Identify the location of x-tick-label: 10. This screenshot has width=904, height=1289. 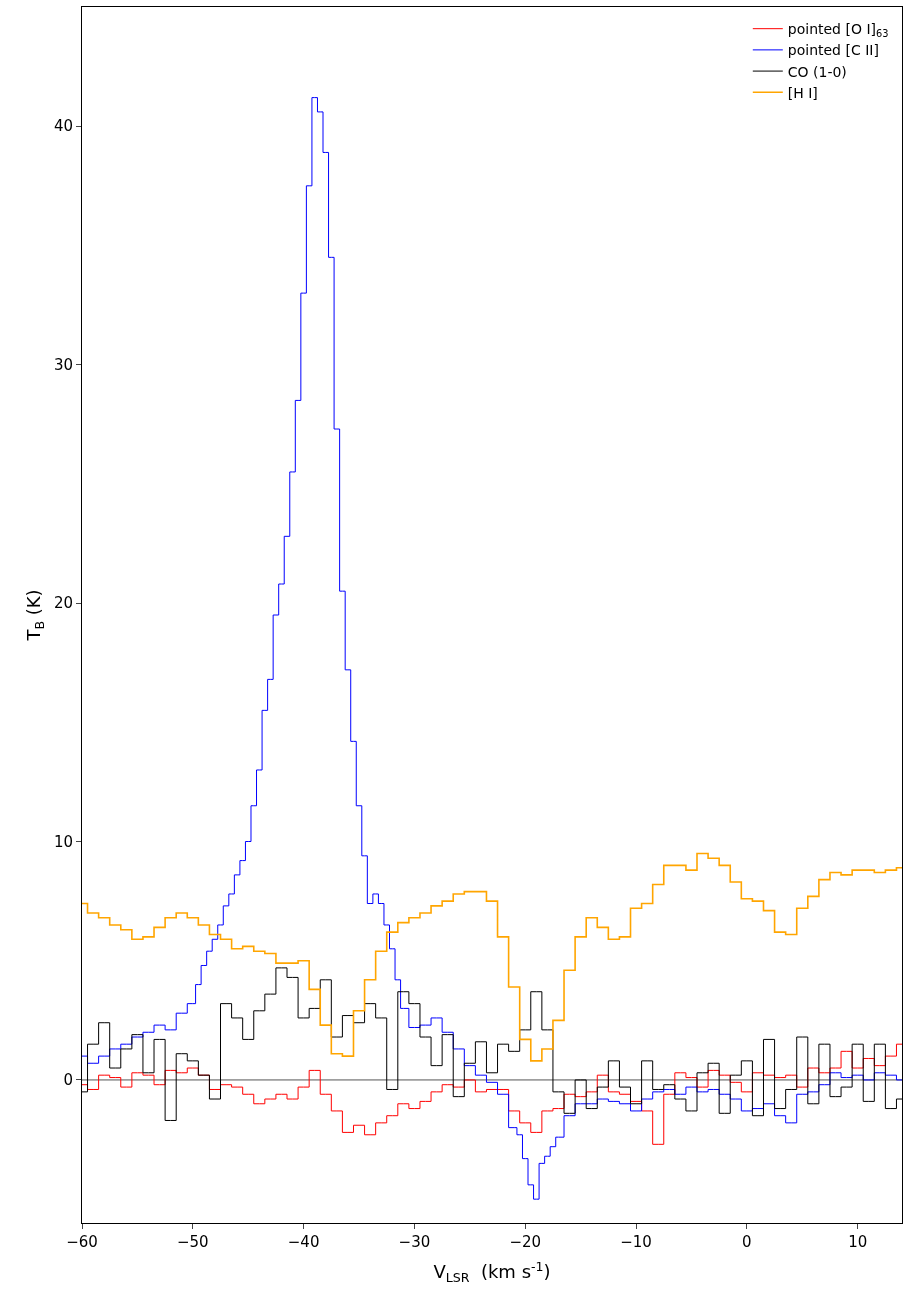
(858, 1242).